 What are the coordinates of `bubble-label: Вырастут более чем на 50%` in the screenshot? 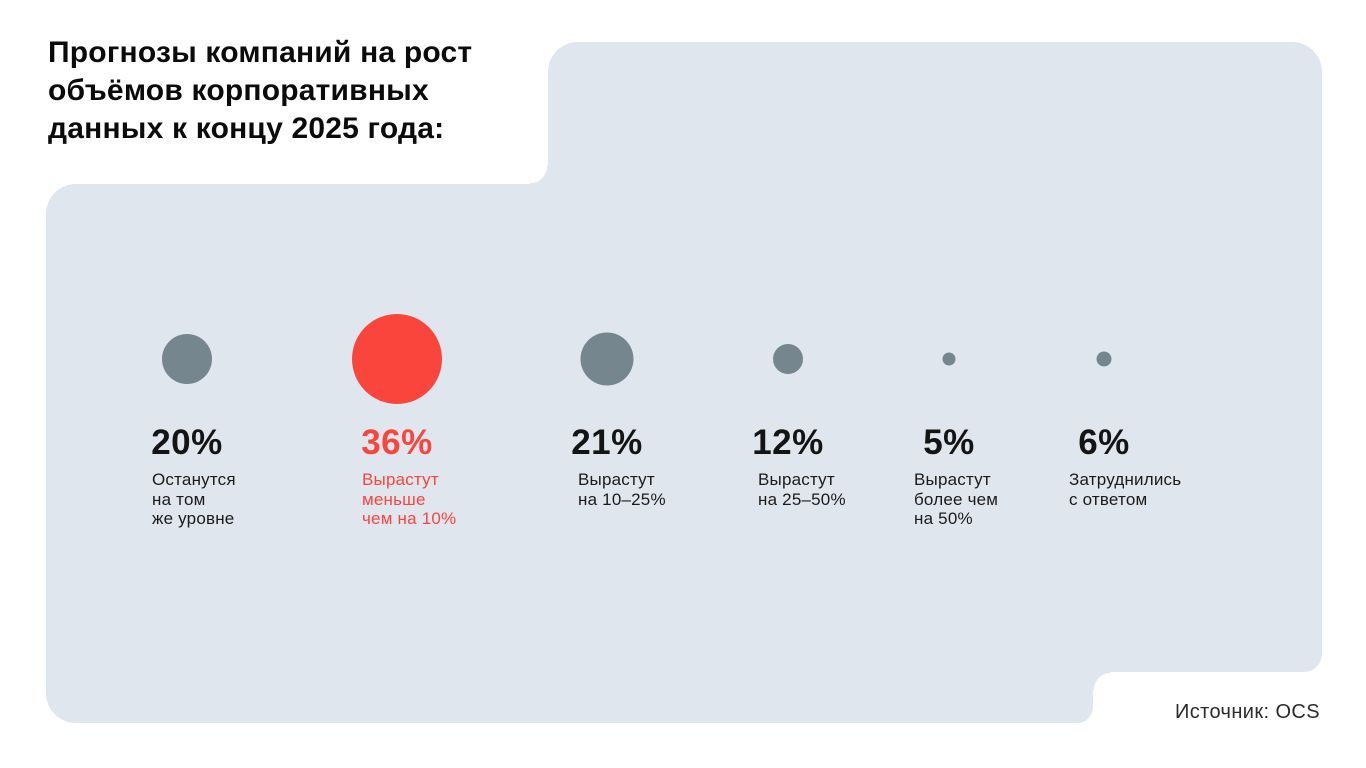 It's located at (956, 499).